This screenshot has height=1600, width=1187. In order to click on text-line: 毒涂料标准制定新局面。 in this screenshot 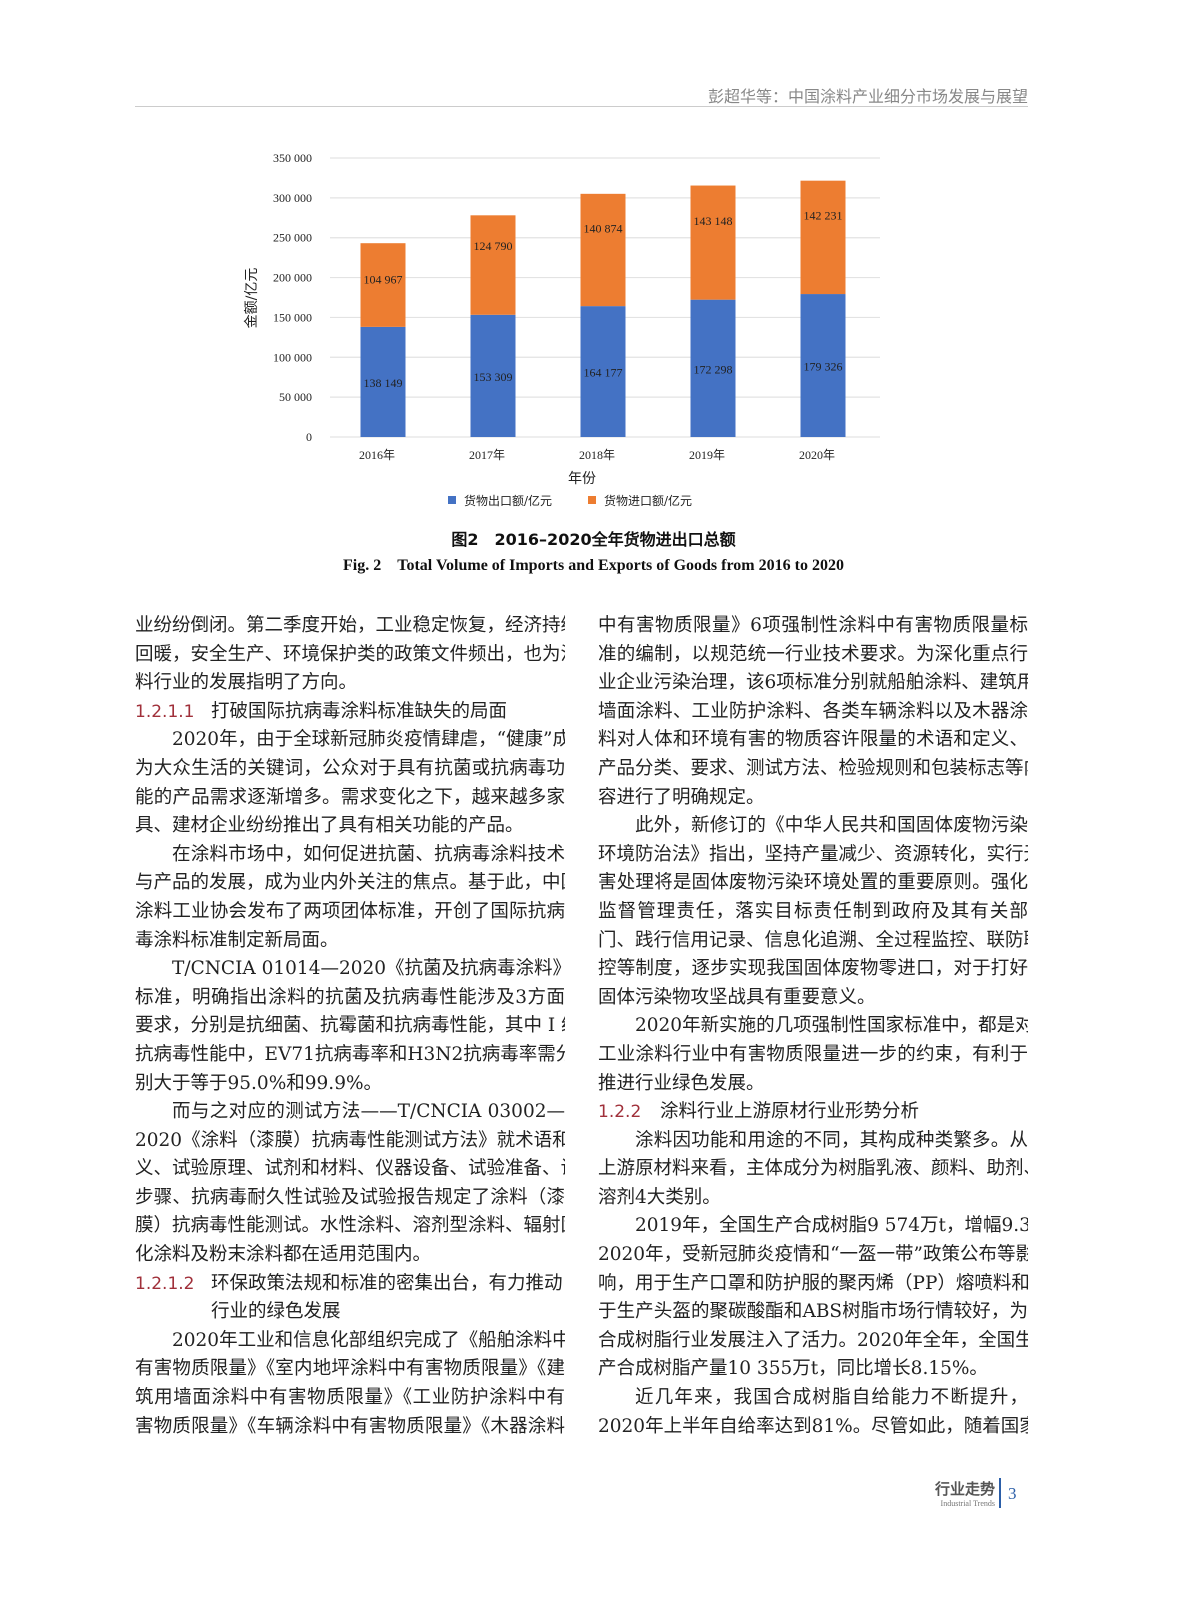, I will do `click(237, 940)`.